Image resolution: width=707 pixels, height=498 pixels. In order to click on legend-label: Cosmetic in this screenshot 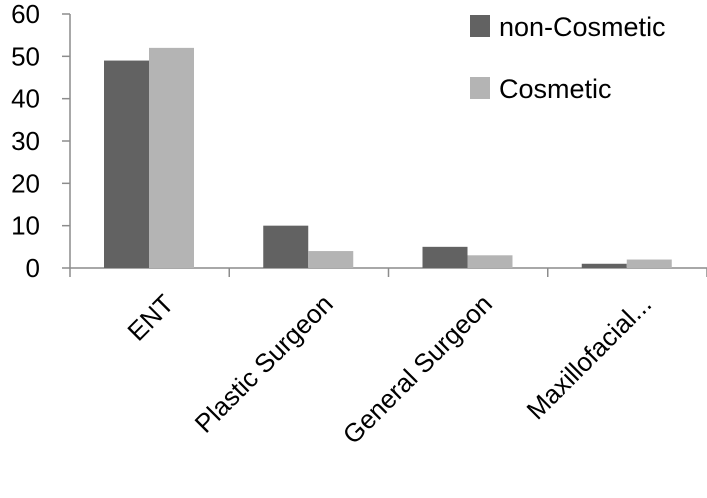, I will do `click(555, 89)`.